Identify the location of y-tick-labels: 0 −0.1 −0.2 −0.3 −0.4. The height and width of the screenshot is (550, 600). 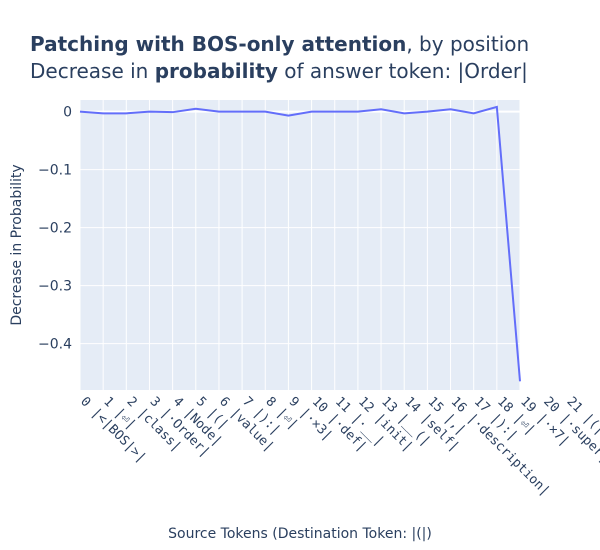
(55, 229).